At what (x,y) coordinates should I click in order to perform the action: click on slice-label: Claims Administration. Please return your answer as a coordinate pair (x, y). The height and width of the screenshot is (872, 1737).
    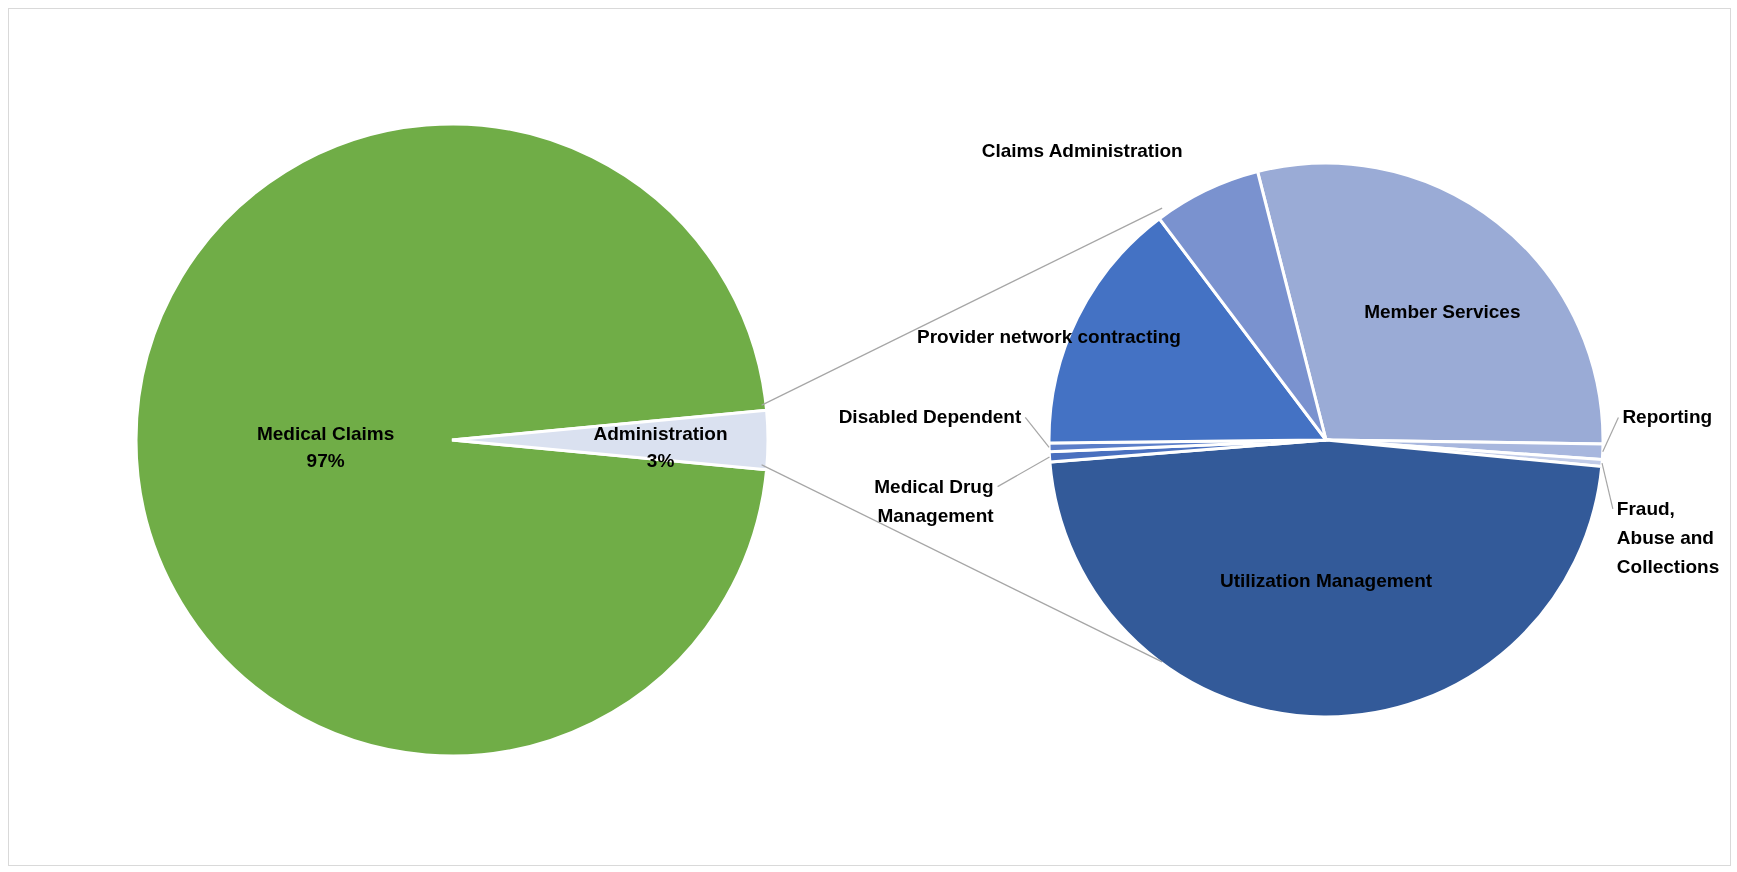
    Looking at the image, I should click on (1082, 151).